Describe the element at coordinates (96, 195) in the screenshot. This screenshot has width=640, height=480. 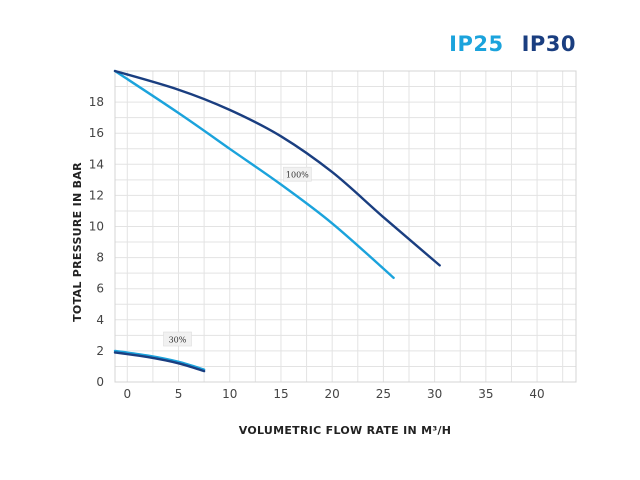
I see `y-tick-label: 12` at that location.